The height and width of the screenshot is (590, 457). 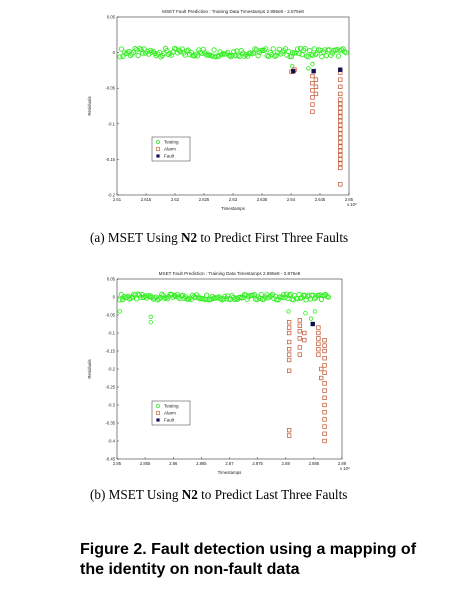 I want to click on c1-x-axis-label: Timestamps, so click(x=233, y=208).